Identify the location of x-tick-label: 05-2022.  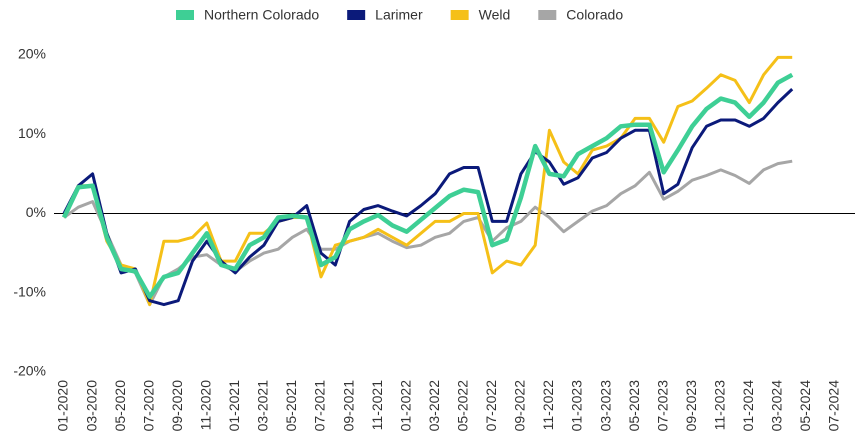
(462, 406).